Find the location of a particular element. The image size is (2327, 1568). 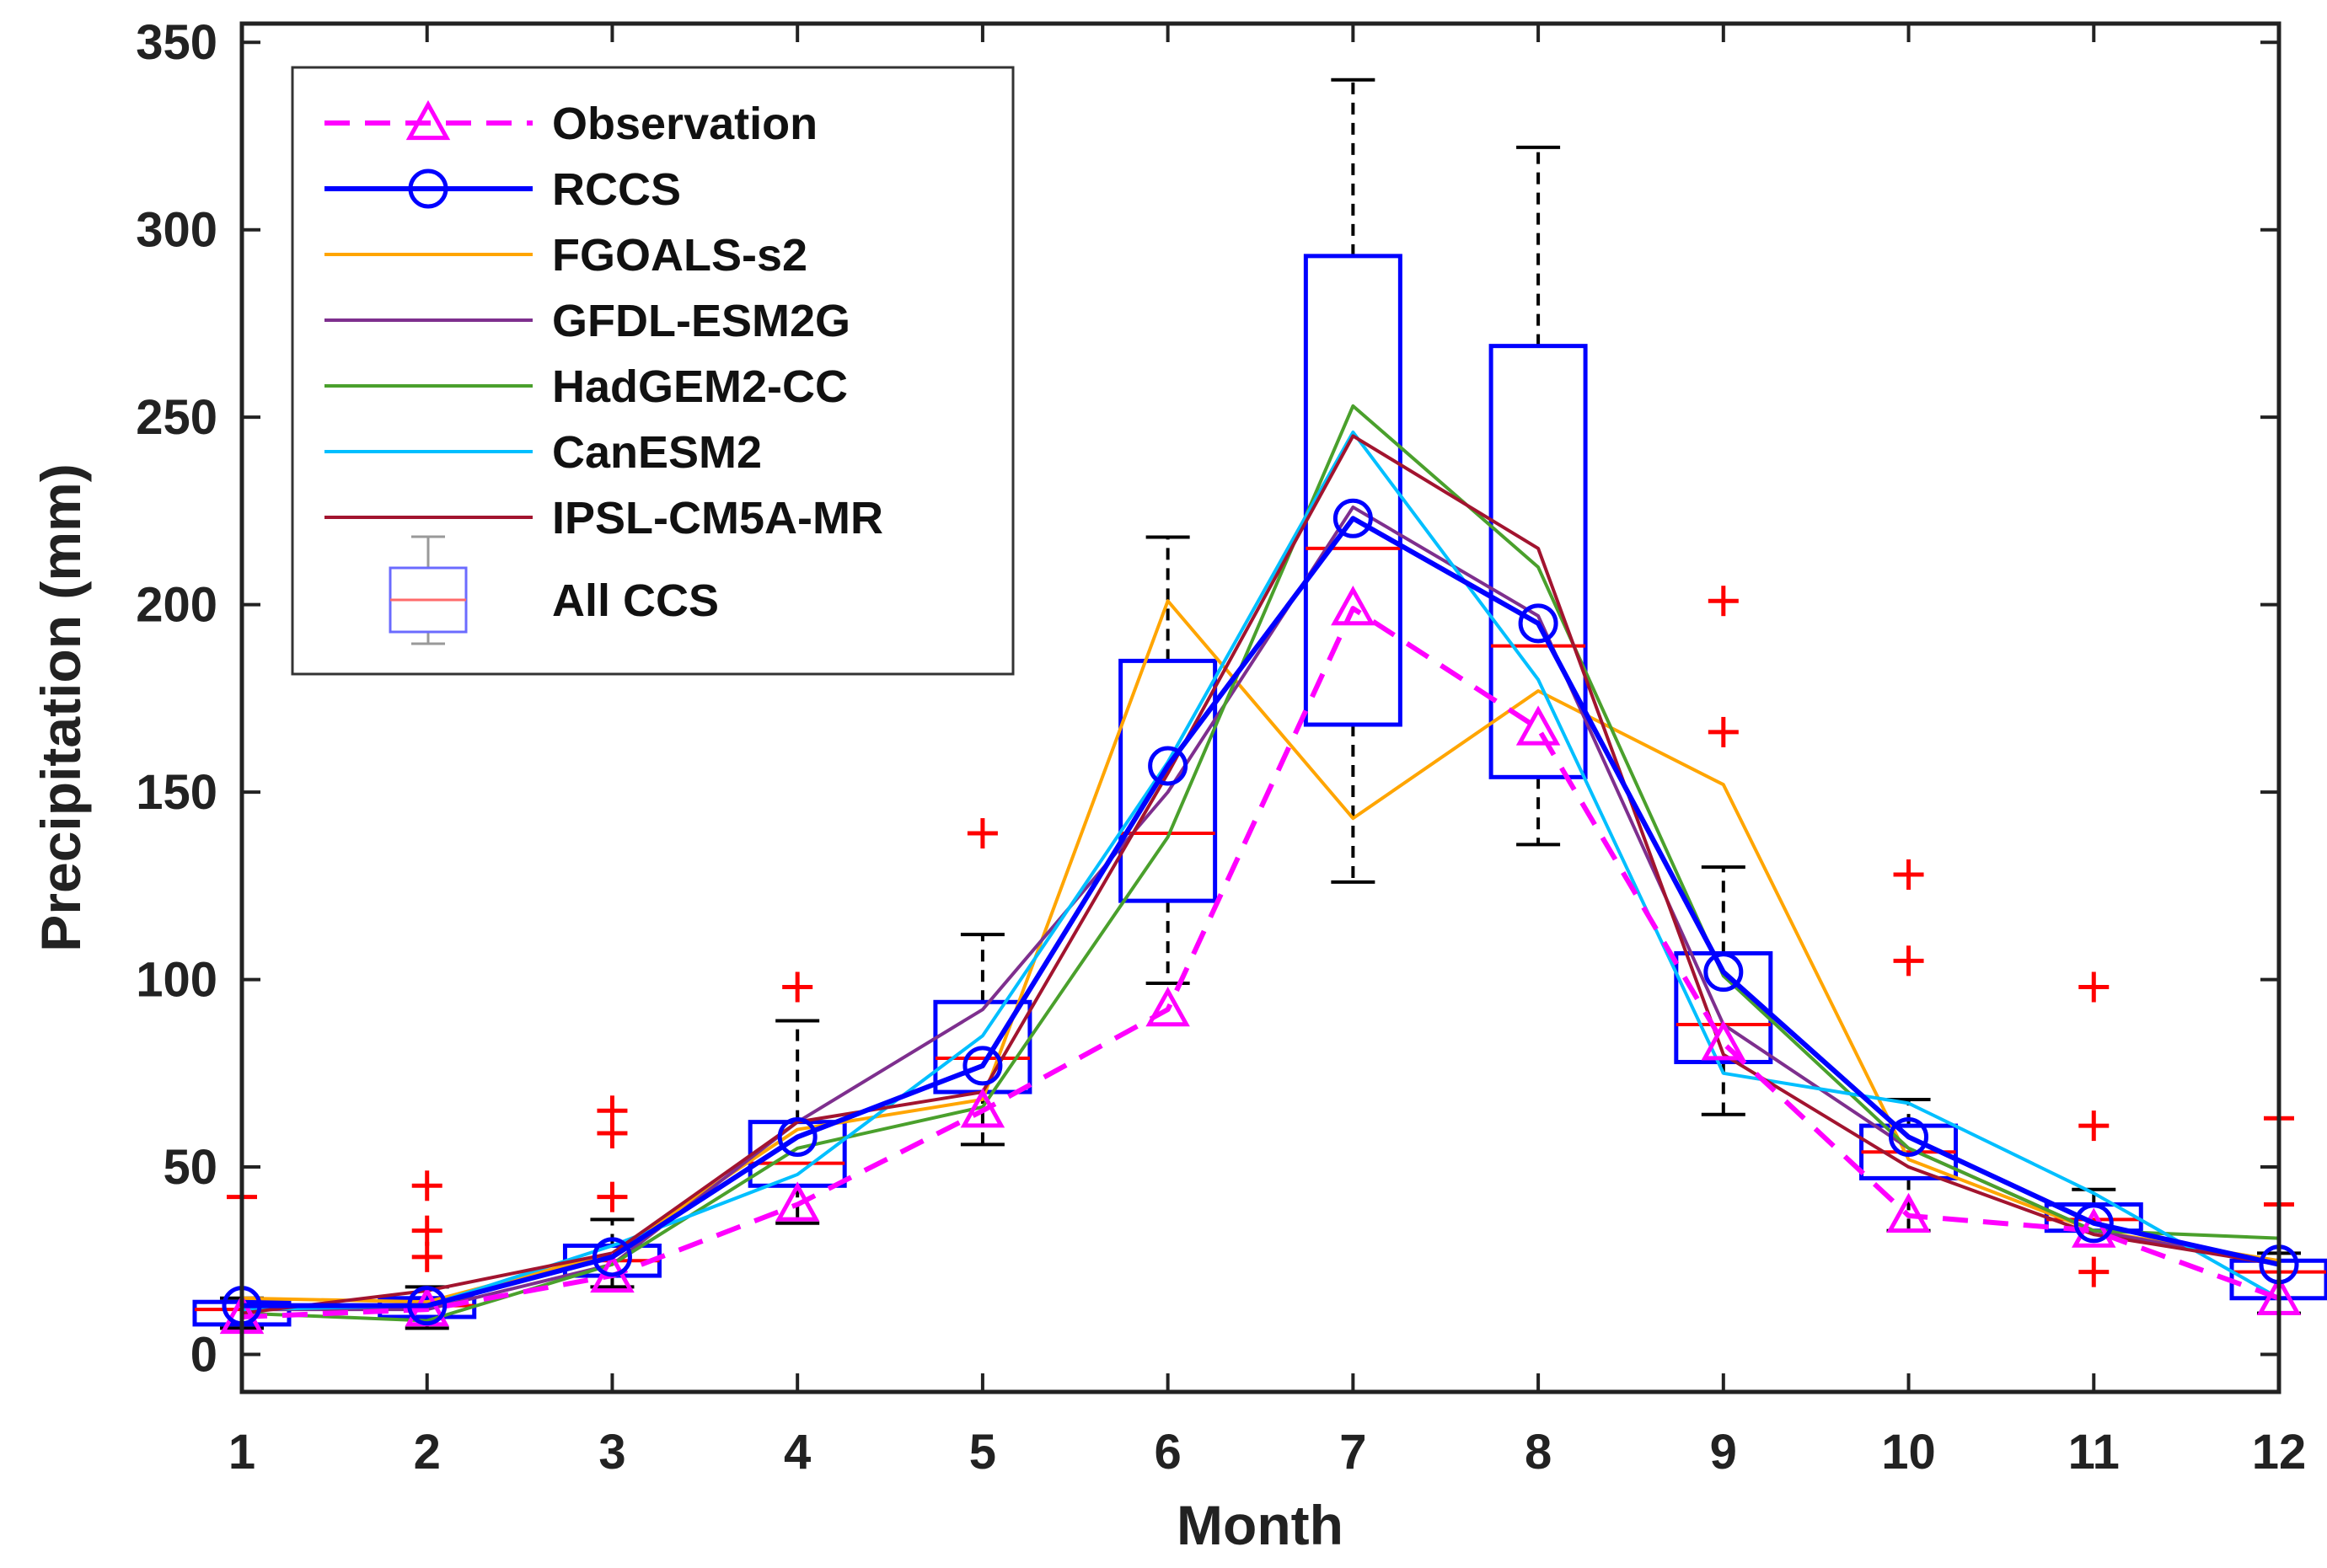

legend-label: IPSL-CM5A-MR is located at coordinates (718, 518).